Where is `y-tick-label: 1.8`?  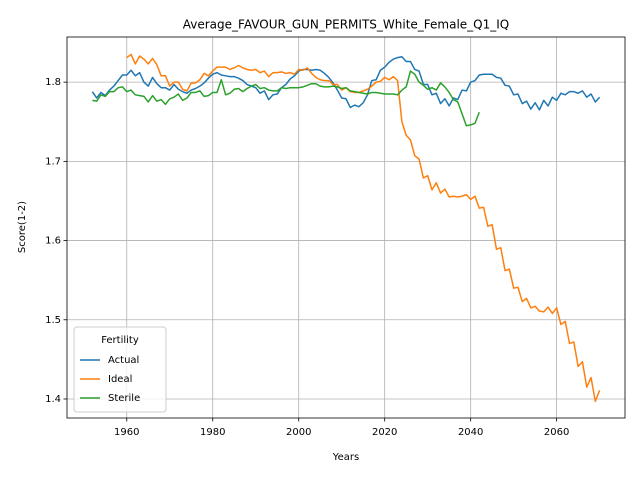 y-tick-label: 1.8 is located at coordinates (53, 82).